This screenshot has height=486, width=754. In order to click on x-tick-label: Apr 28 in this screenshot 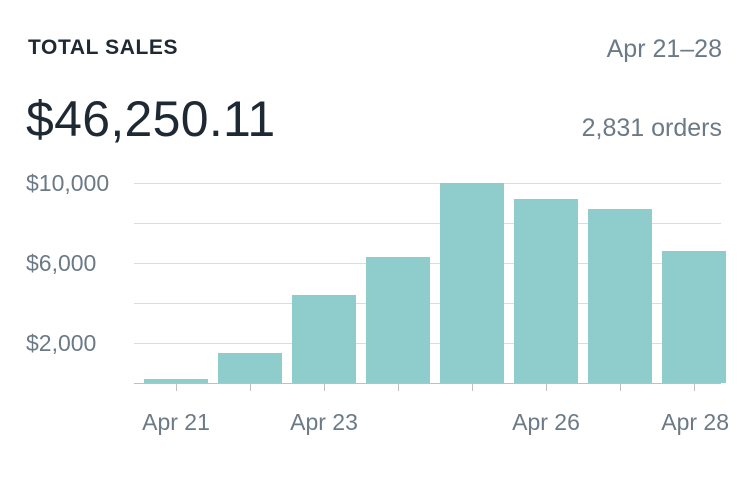, I will do `click(695, 422)`.